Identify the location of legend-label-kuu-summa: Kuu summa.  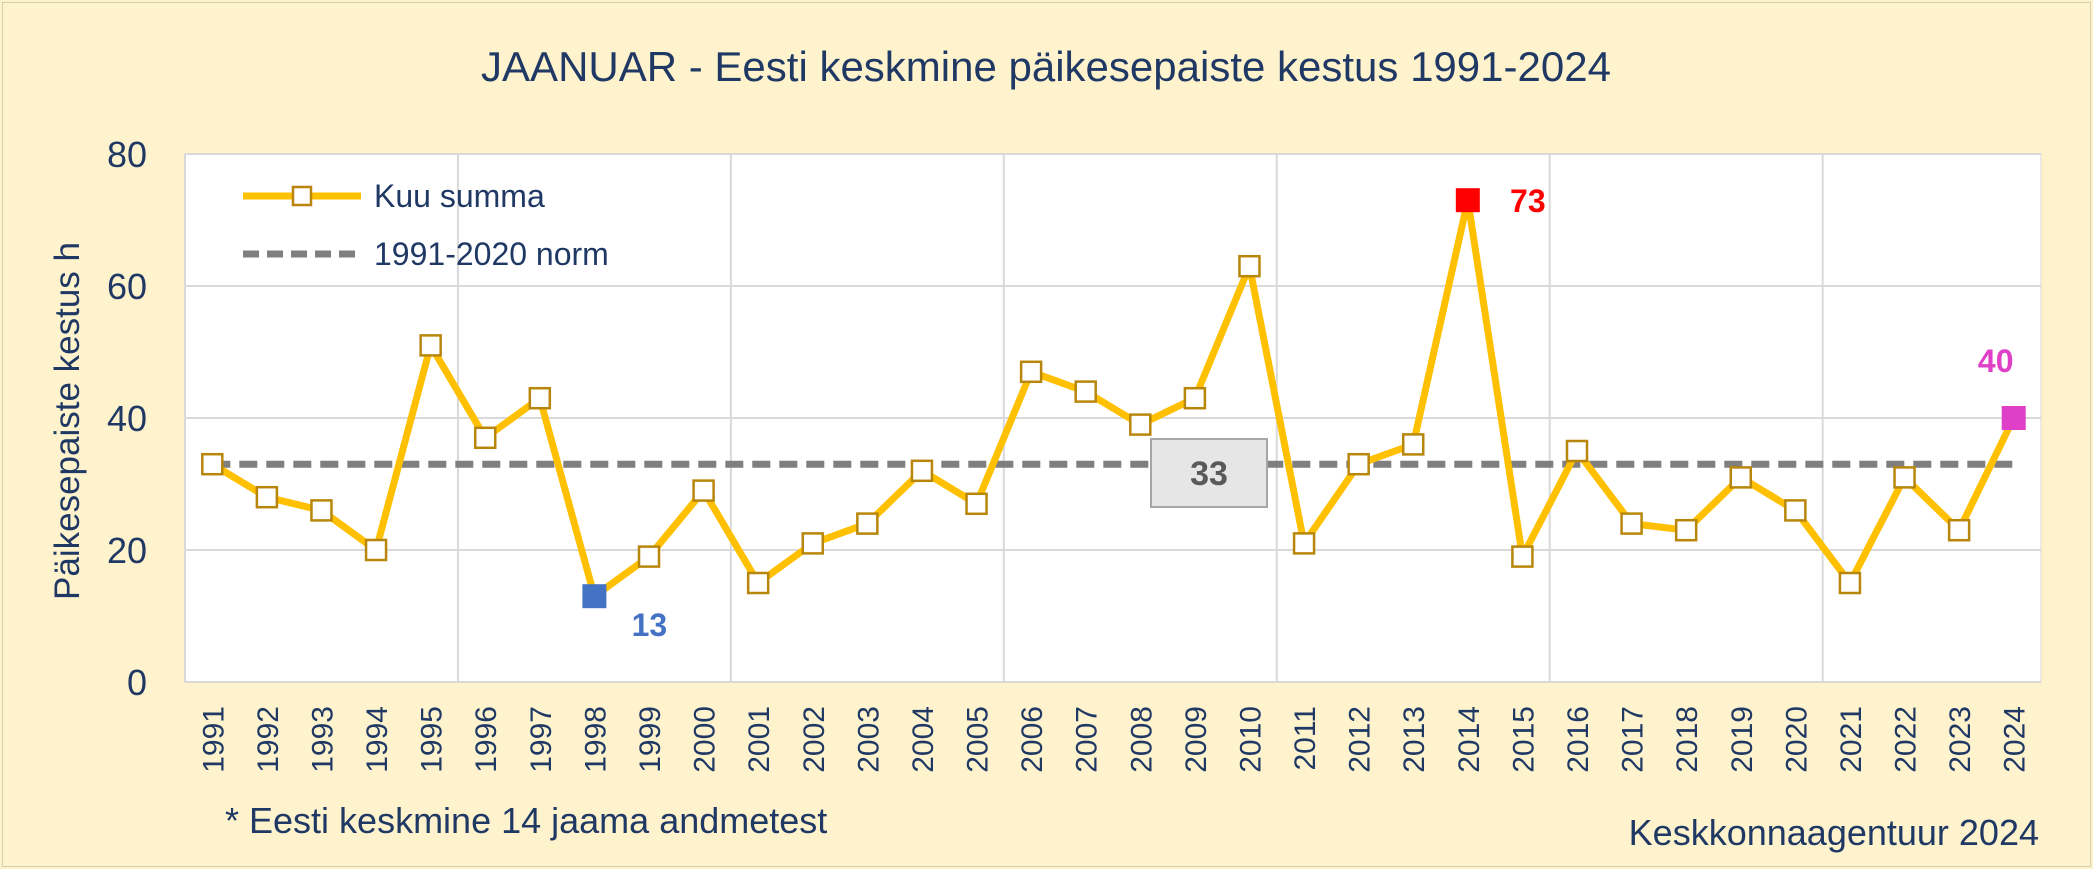
(459, 196).